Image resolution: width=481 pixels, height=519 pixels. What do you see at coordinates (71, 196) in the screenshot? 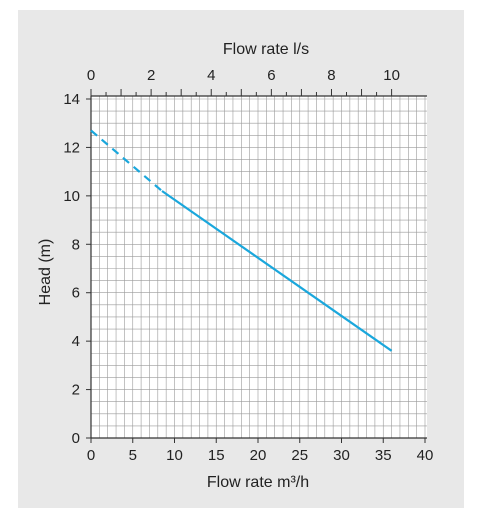
I see `y-tick-label: 10` at bounding box center [71, 196].